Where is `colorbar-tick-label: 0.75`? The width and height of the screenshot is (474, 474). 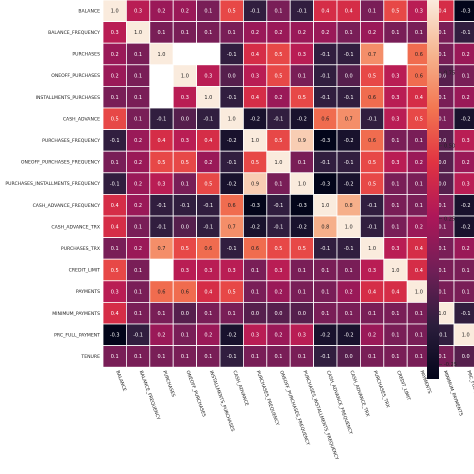 colorbar-tick-label: 0.75 is located at coordinates (449, 74).